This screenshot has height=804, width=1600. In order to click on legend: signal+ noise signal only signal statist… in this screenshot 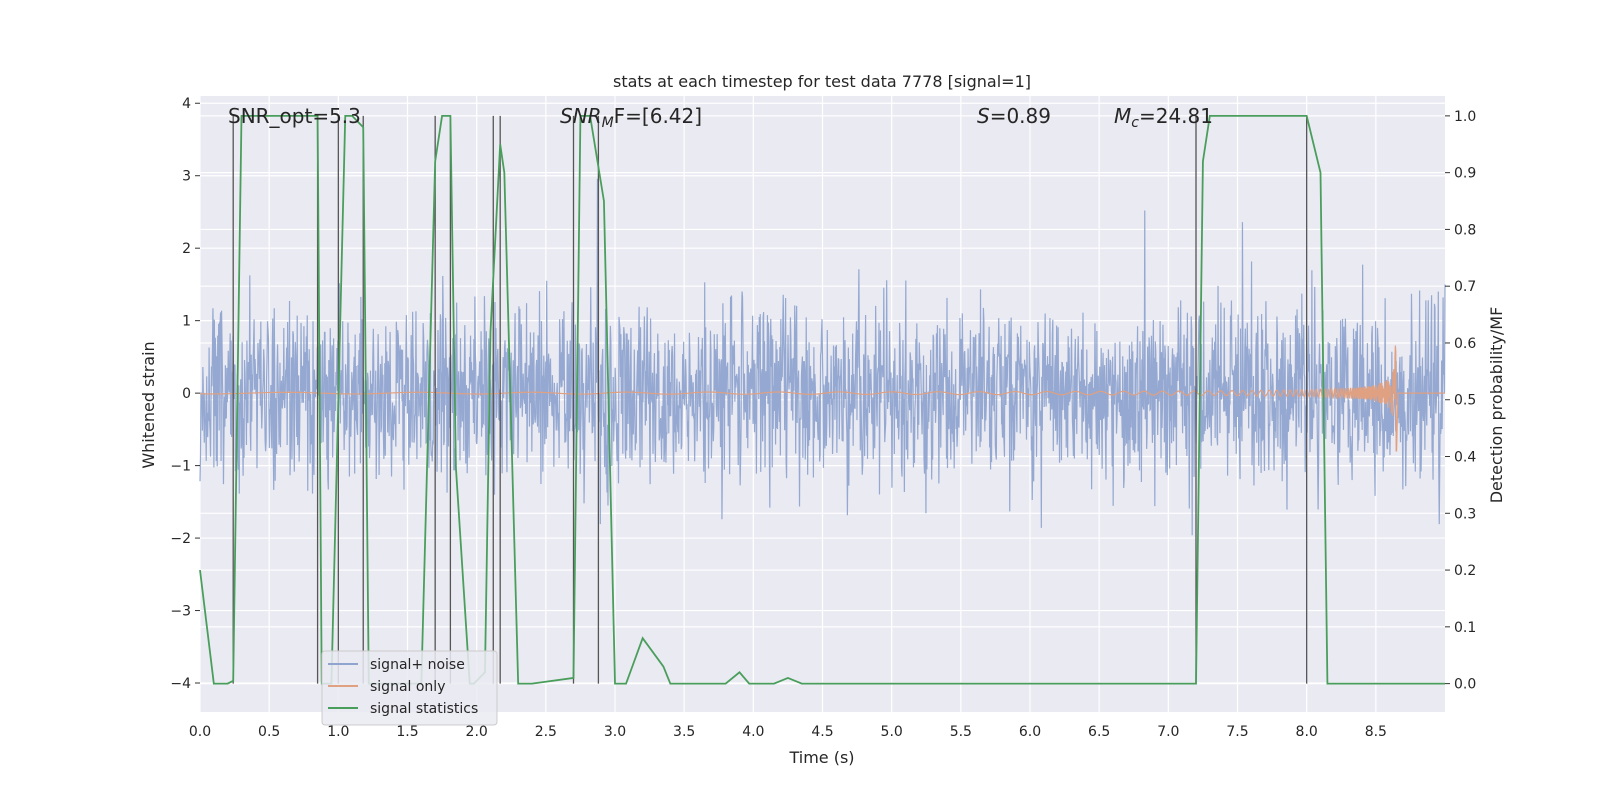, I will do `click(409, 688)`.